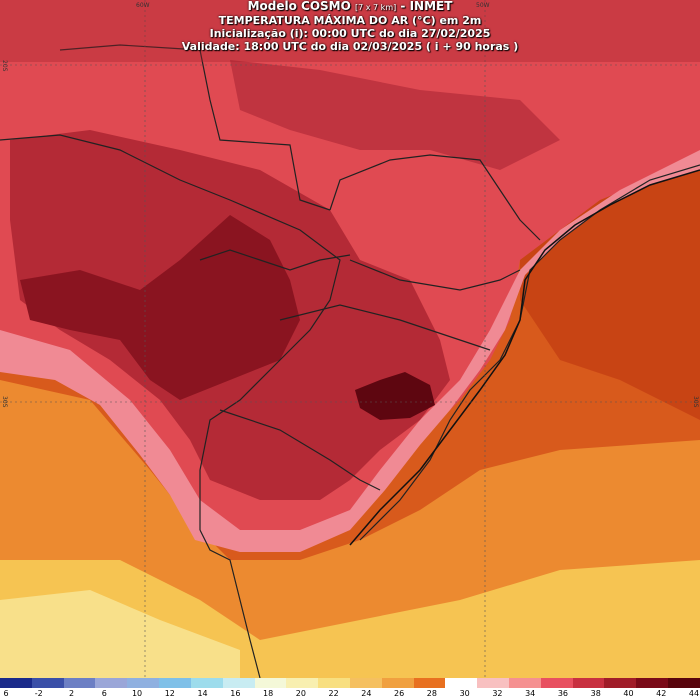  I want to click on legend-tick-label: 42, so click(661, 693).